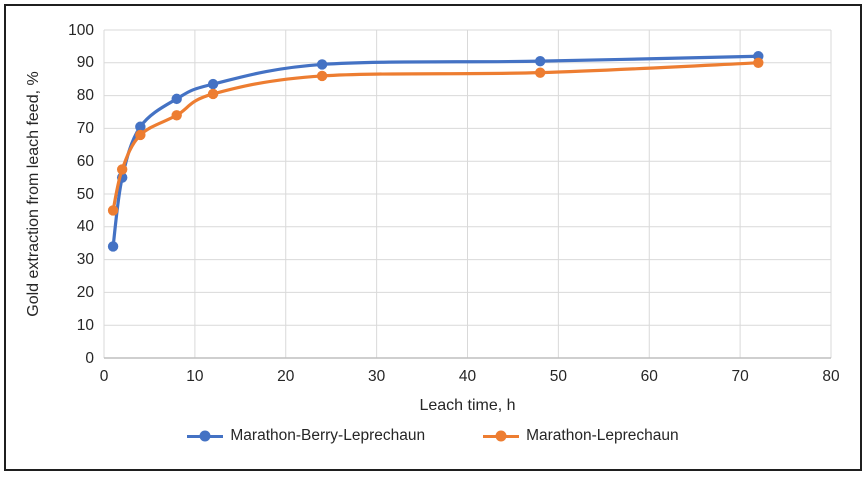 The width and height of the screenshot is (866, 477). I want to click on x-tick-label: 70, so click(740, 376).